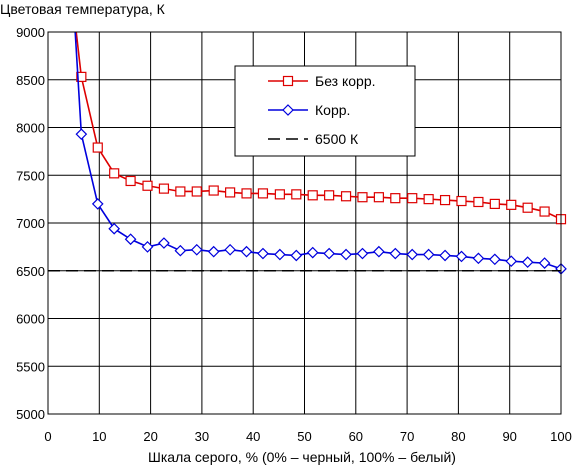 This screenshot has width=573, height=467. What do you see at coordinates (30, 271) in the screenshot?
I see `y-tick-label: 6500` at bounding box center [30, 271].